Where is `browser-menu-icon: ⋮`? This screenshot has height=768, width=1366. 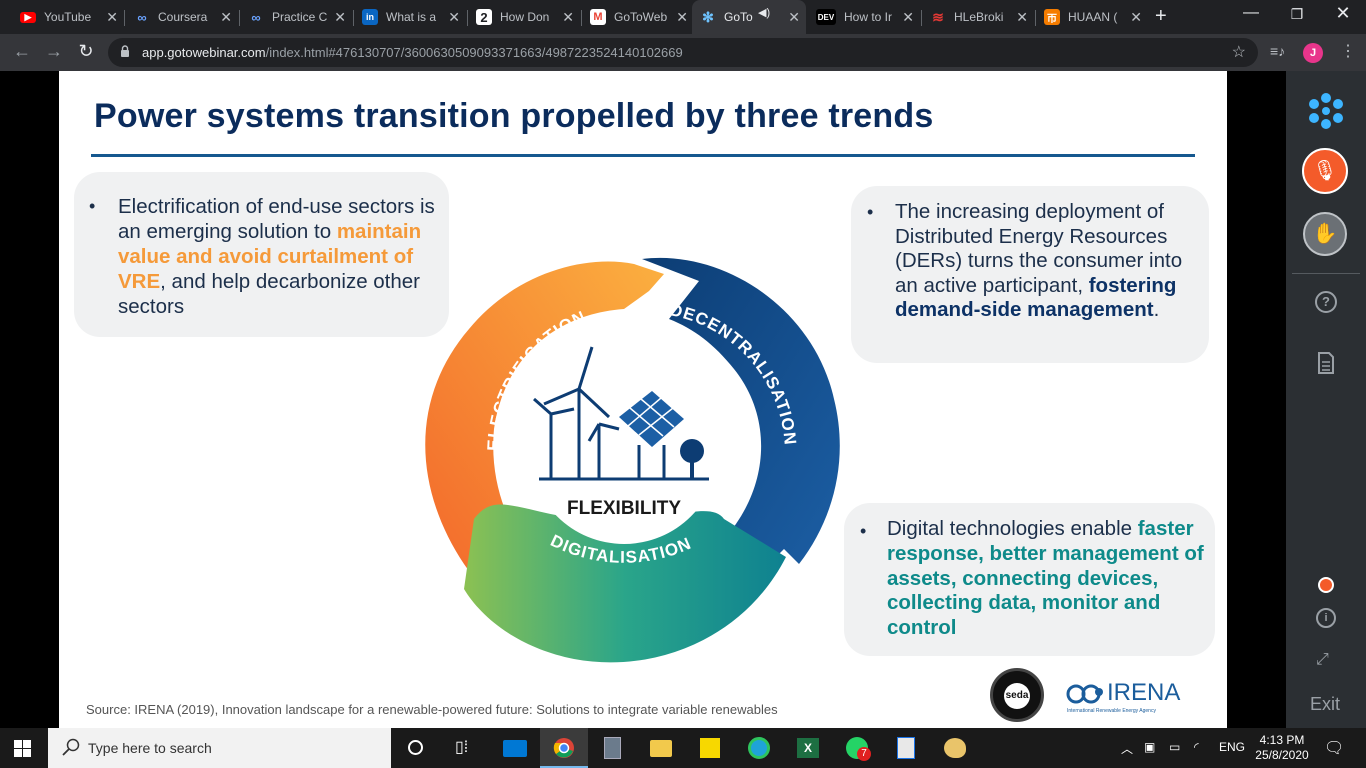 browser-menu-icon: ⋮ is located at coordinates (1348, 51).